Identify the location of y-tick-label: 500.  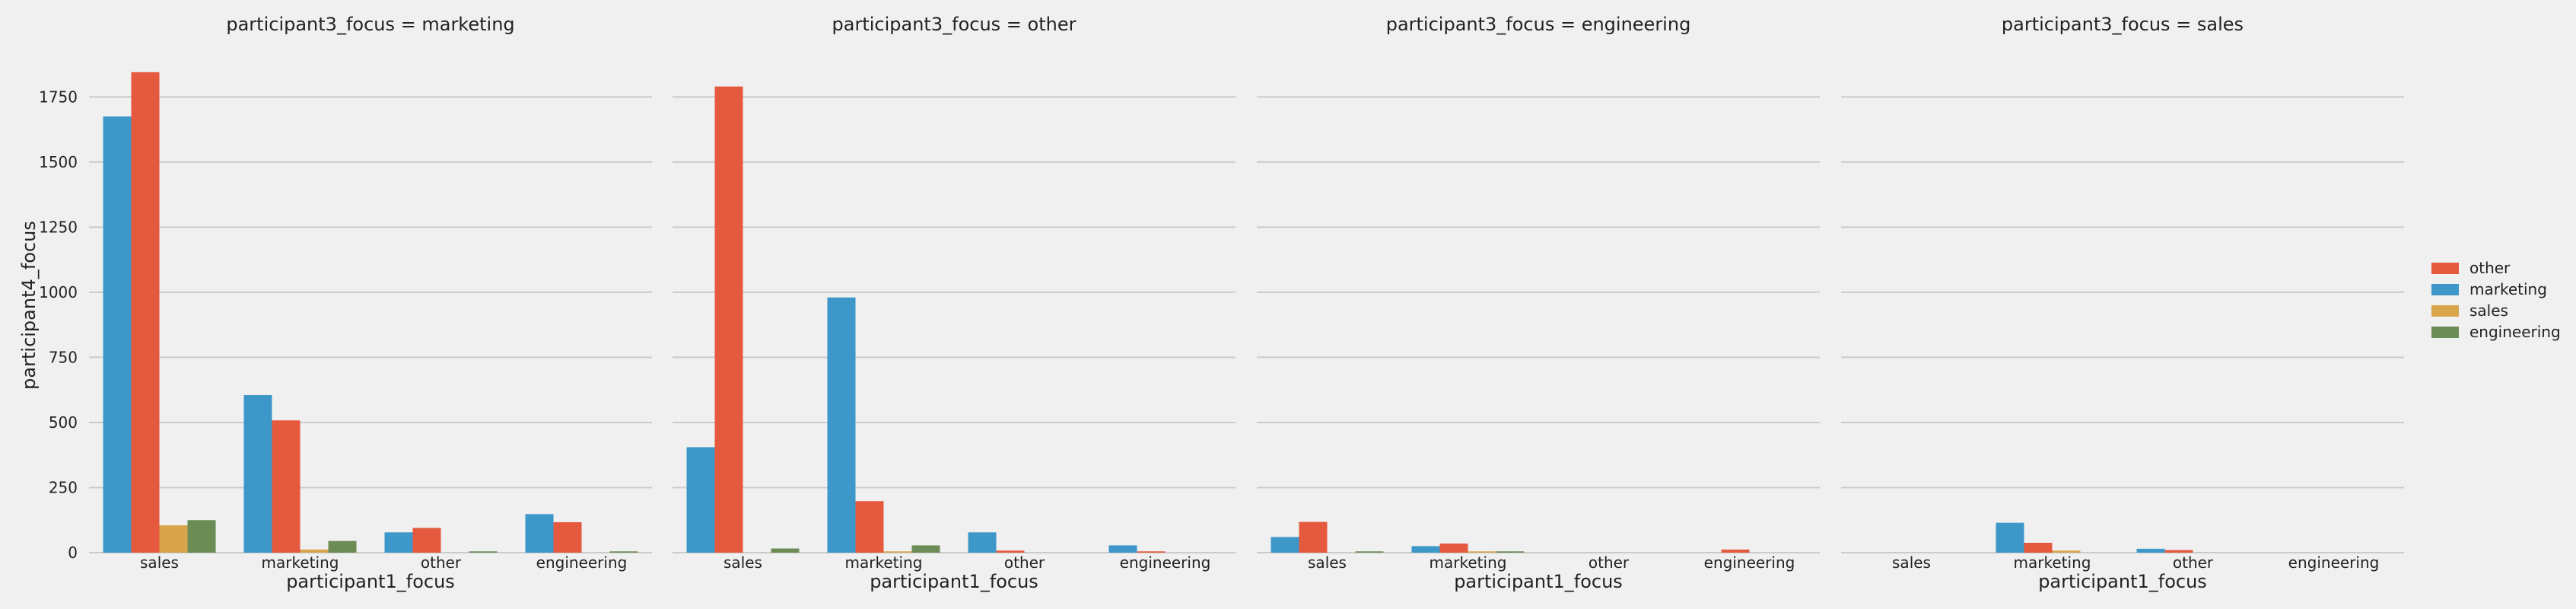
(63, 422).